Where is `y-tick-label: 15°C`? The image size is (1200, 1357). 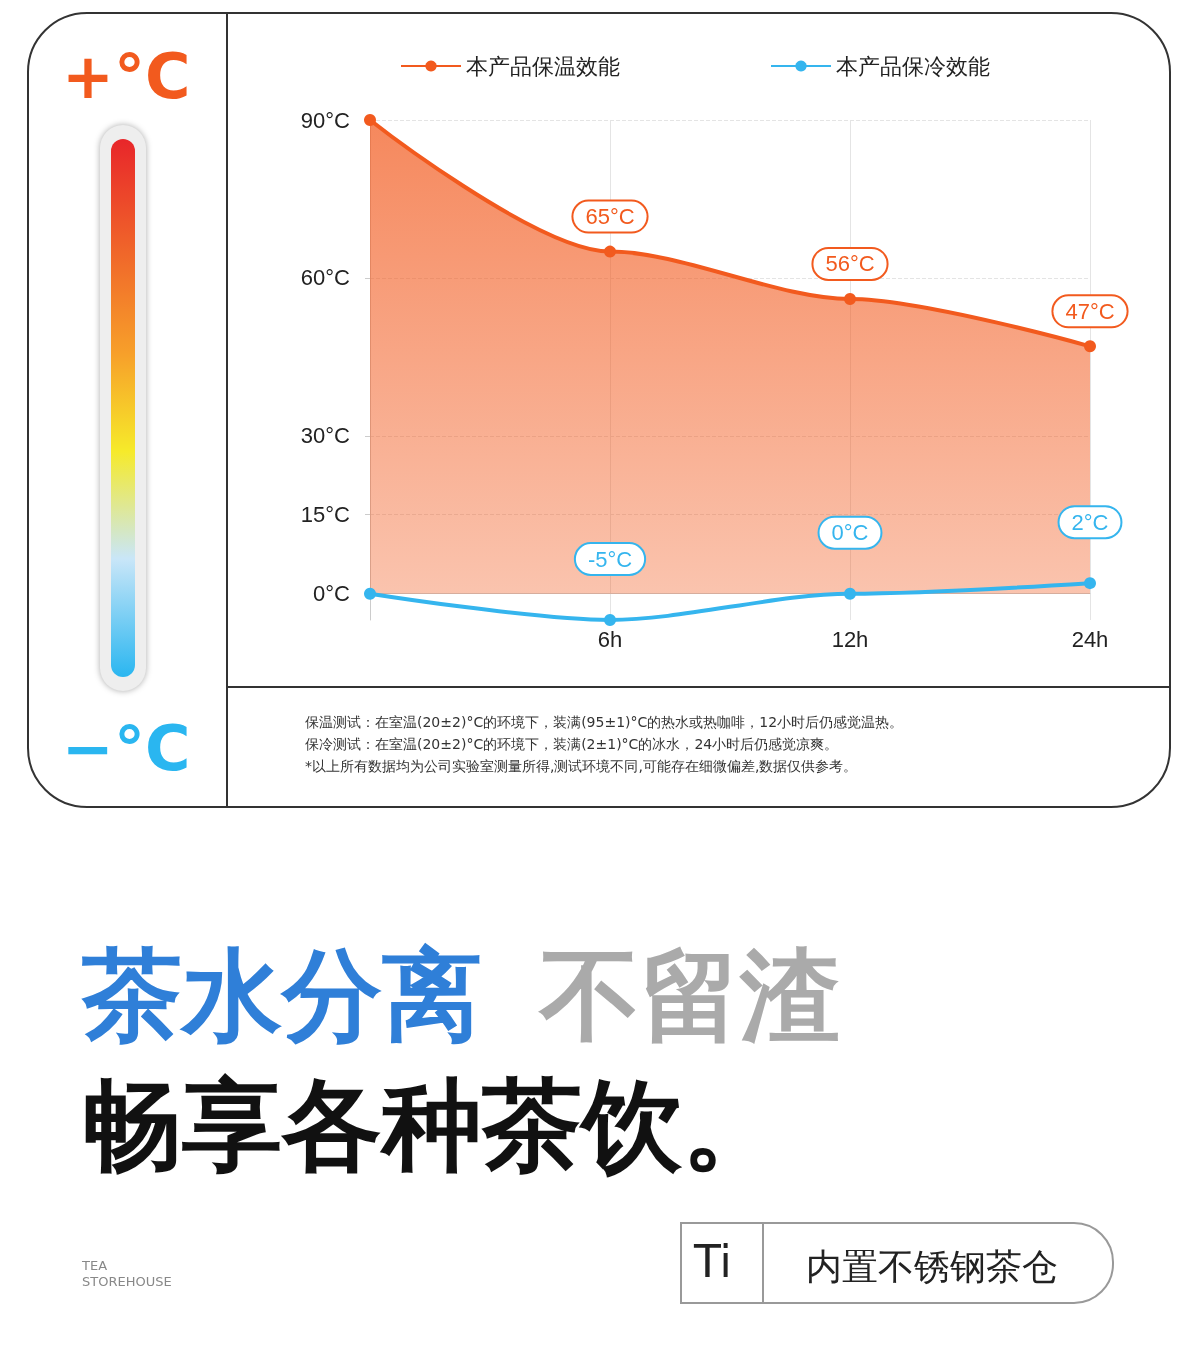 y-tick-label: 15°C is located at coordinates (325, 515).